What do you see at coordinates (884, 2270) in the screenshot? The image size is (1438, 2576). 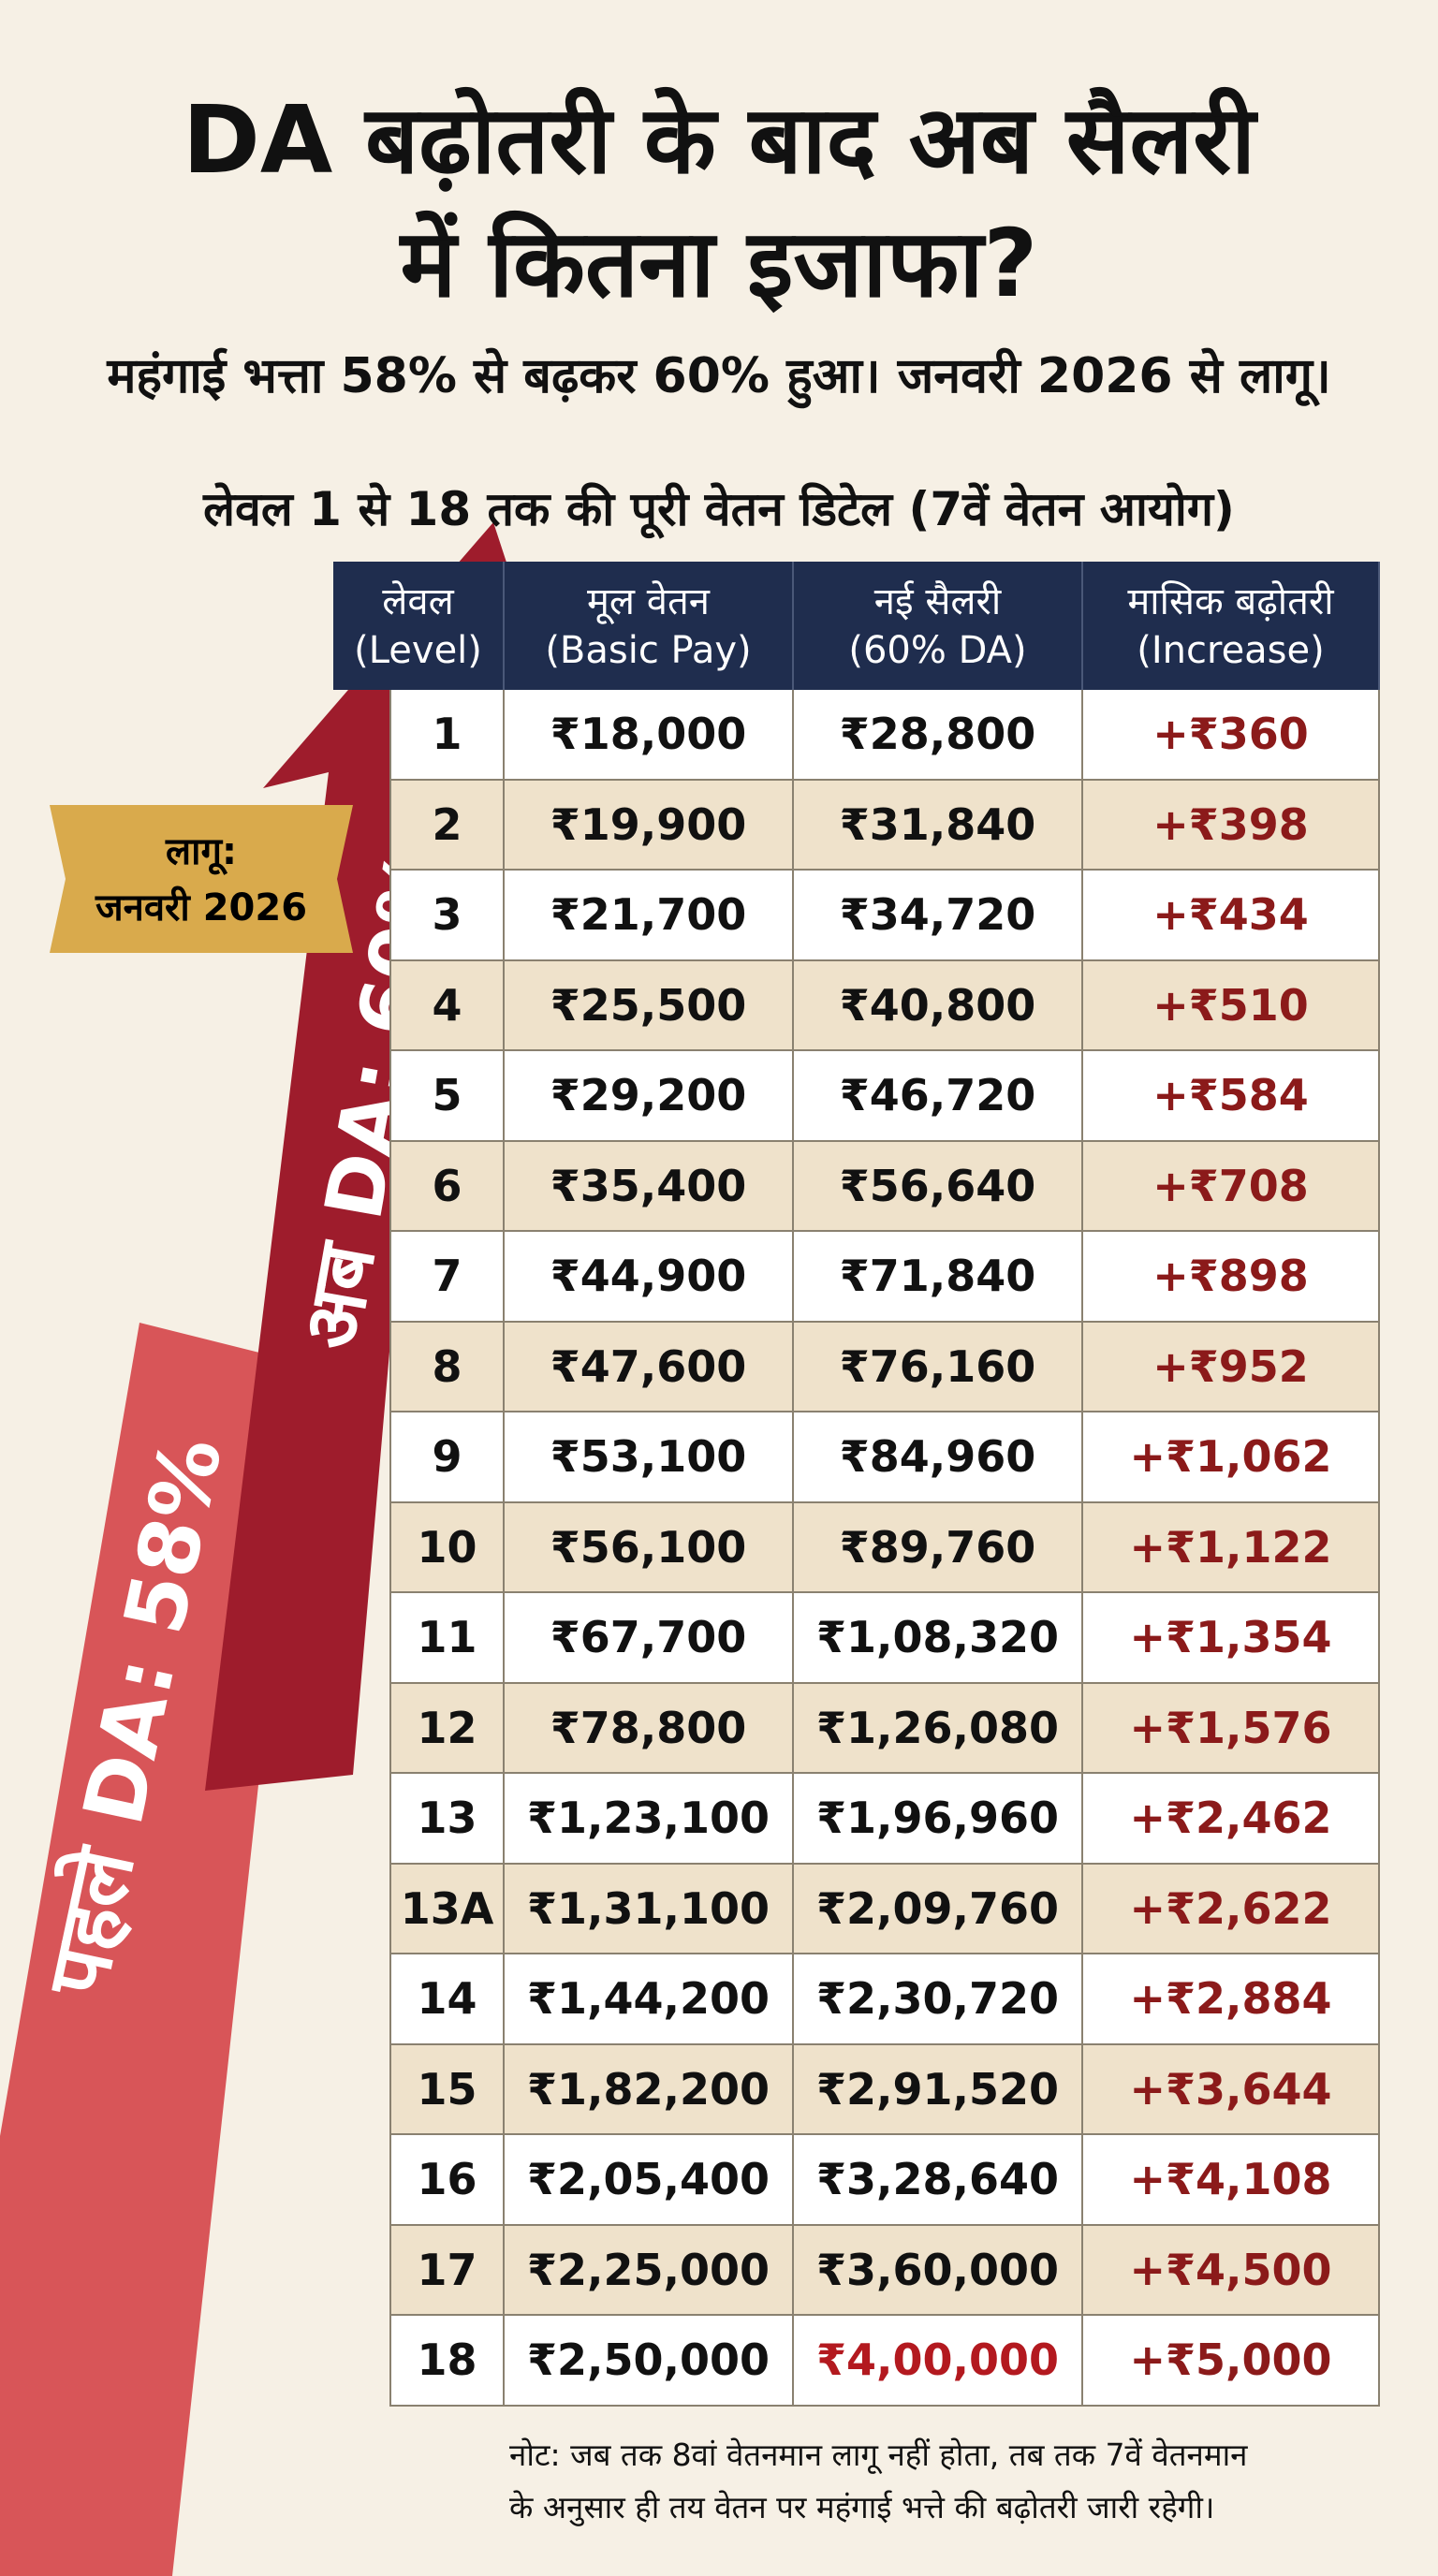 I see `table-row: 17 ₹2,25,000 ₹3,60,000 +₹4,500` at bounding box center [884, 2270].